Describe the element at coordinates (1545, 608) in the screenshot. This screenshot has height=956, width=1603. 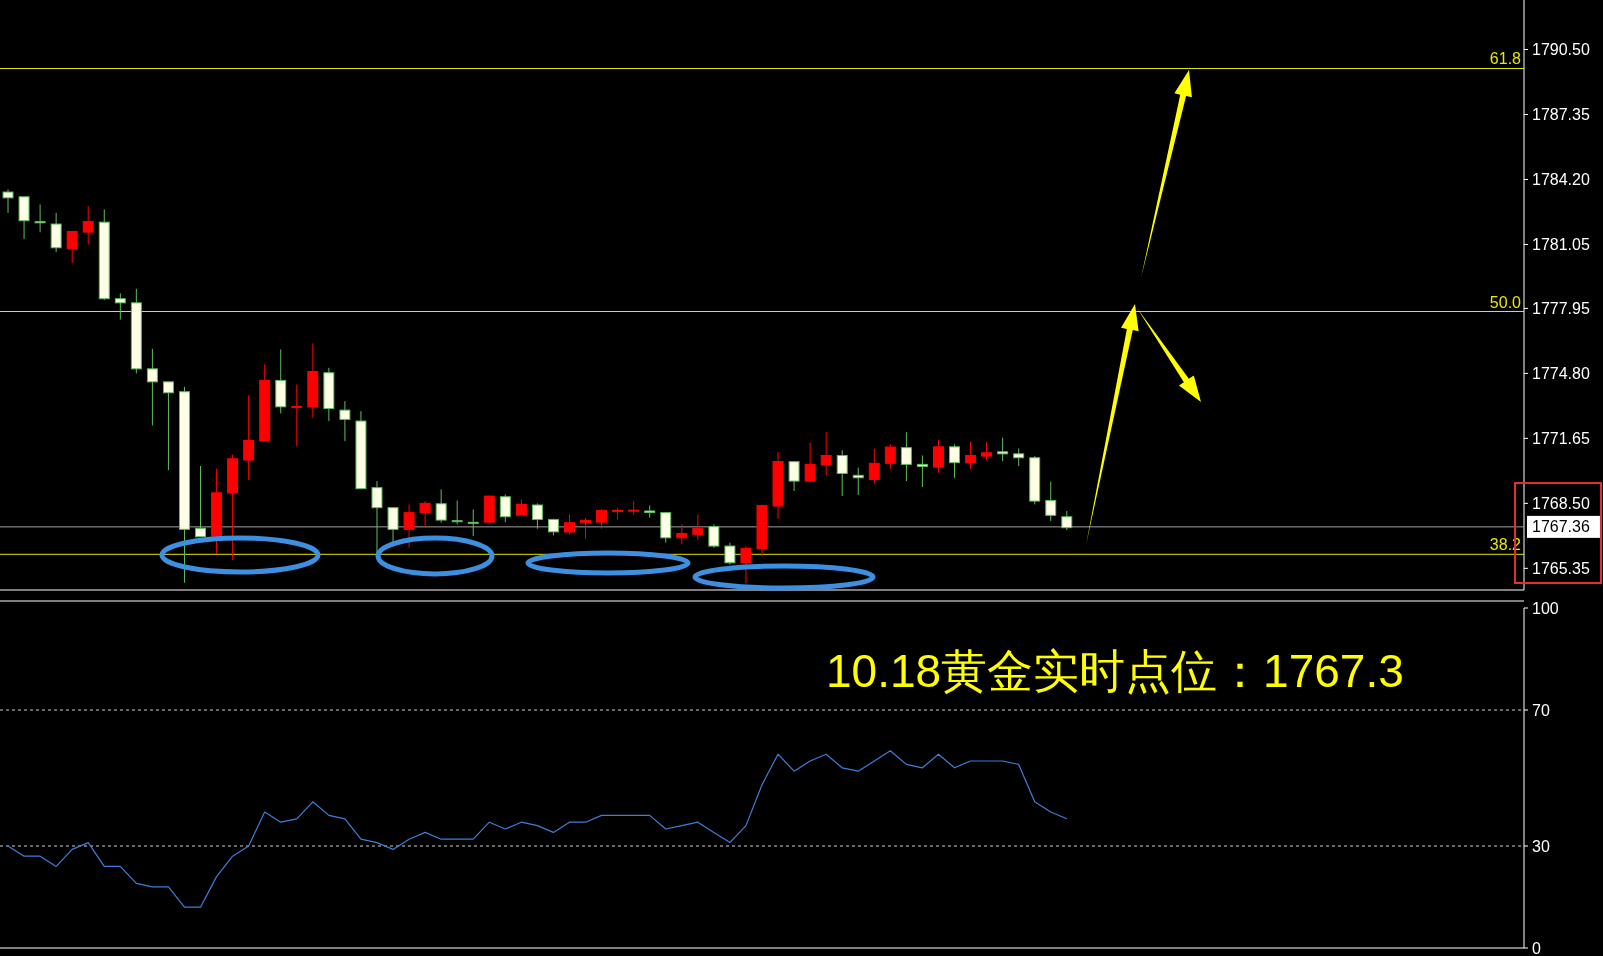
I see `y-tick-label: 100` at that location.